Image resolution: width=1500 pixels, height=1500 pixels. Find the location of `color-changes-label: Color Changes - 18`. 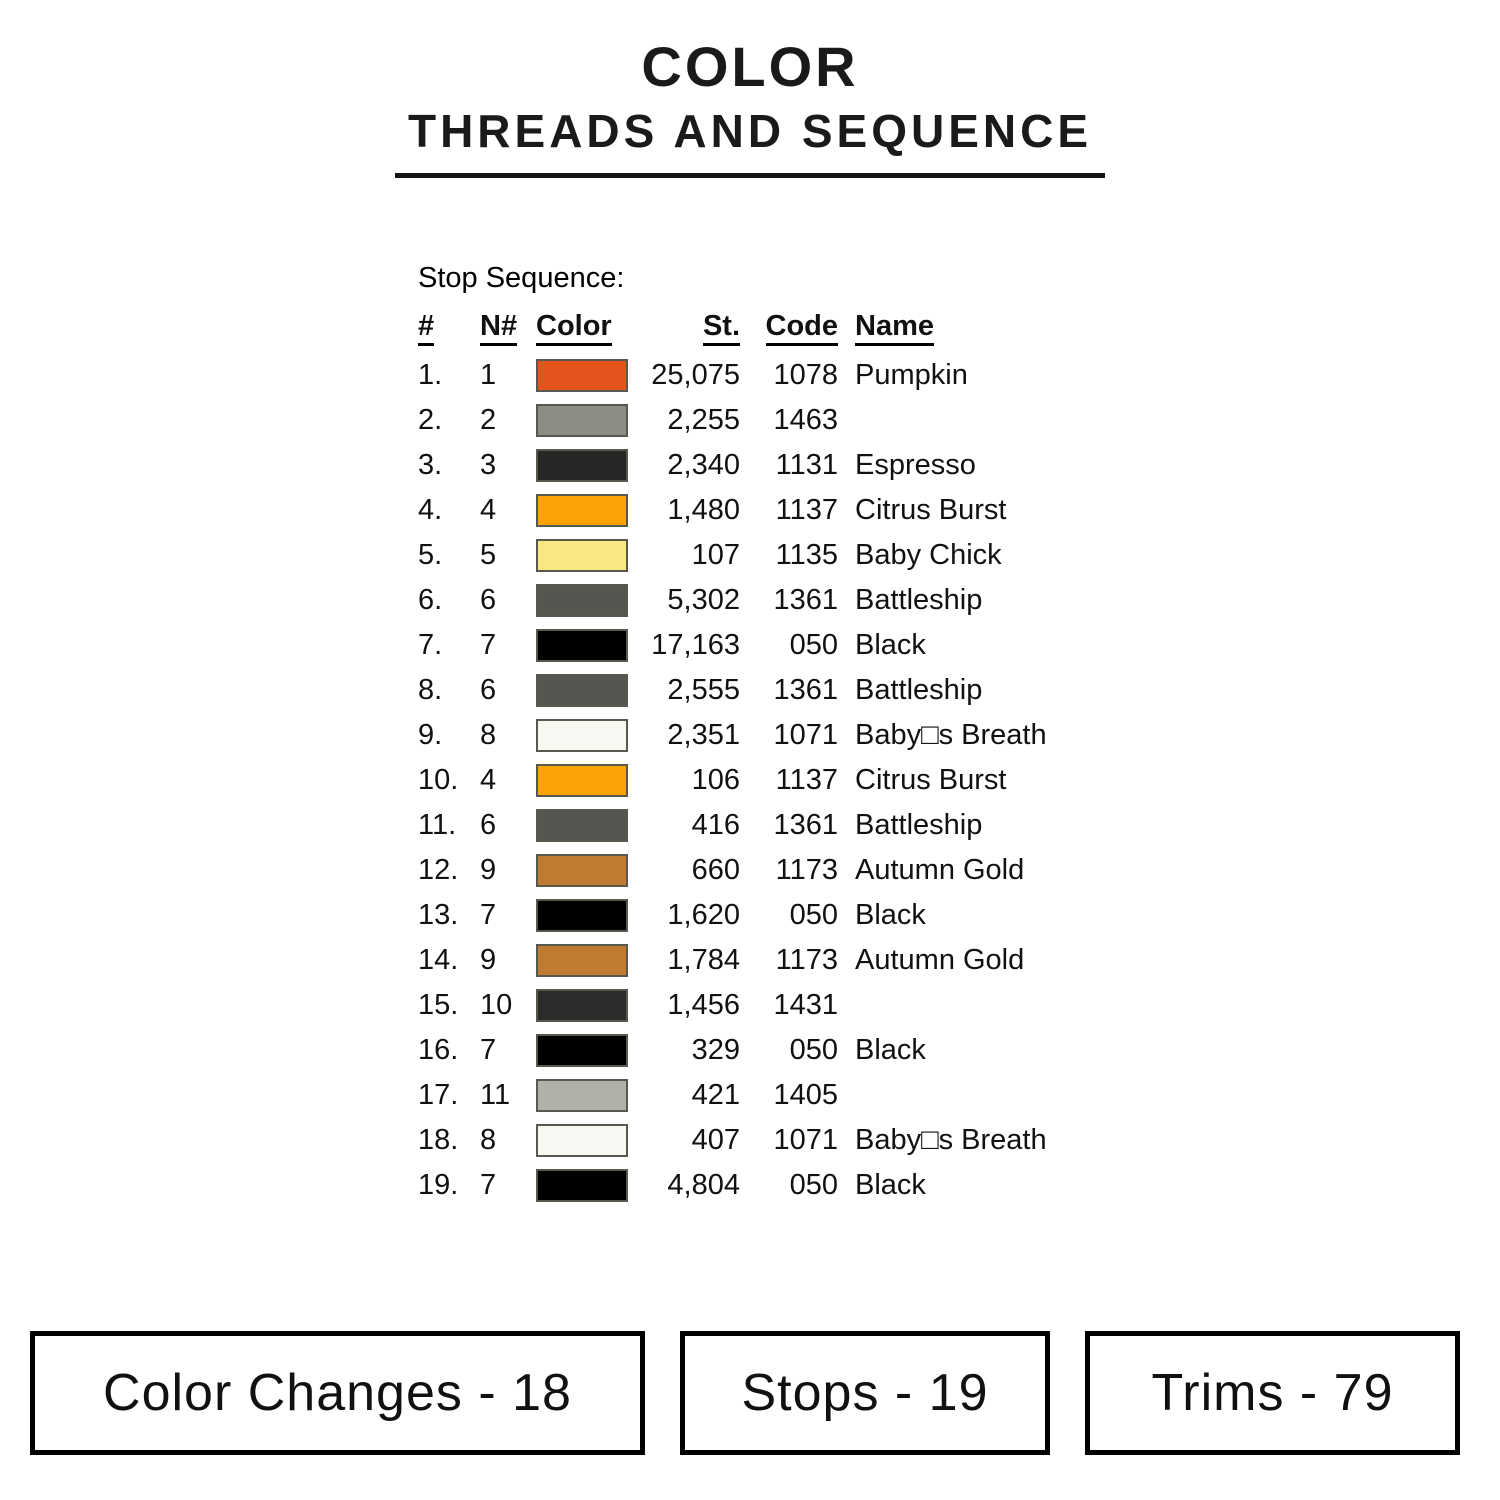

color-changes-label: Color Changes - 18 is located at coordinates (337, 1393).